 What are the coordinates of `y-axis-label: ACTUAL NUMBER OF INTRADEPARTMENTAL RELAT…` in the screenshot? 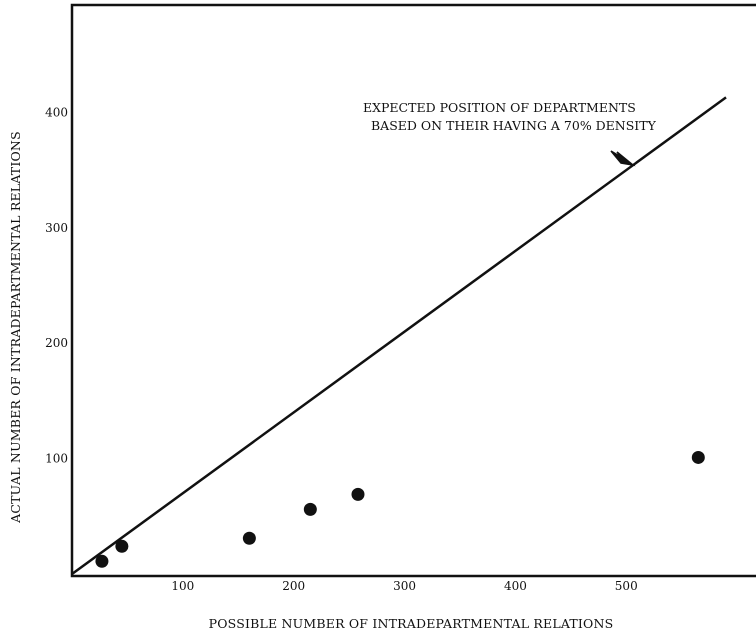 It's located at (15, 327).